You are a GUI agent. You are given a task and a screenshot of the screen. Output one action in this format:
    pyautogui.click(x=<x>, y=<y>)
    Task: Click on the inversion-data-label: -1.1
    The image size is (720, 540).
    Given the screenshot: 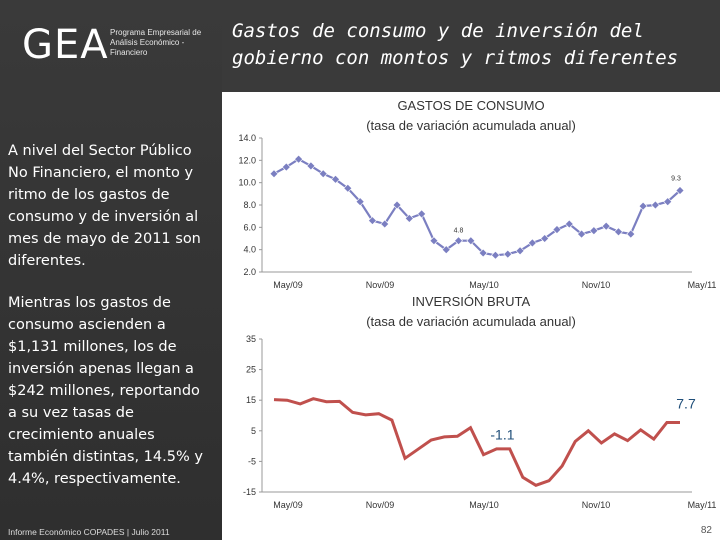 What is the action you would take?
    pyautogui.click(x=502, y=435)
    